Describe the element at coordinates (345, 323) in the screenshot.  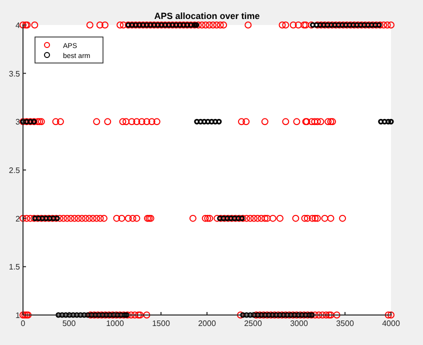
I see `x-tick-label: 3500` at that location.